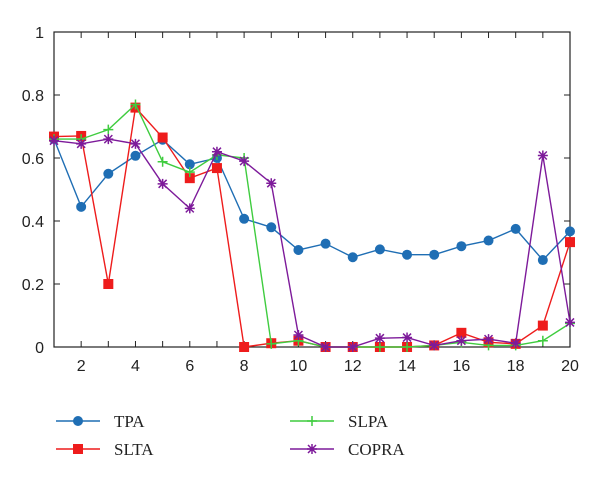 The width and height of the screenshot is (600, 482). I want to click on legend-item-copra: COPRA, so click(347, 449).